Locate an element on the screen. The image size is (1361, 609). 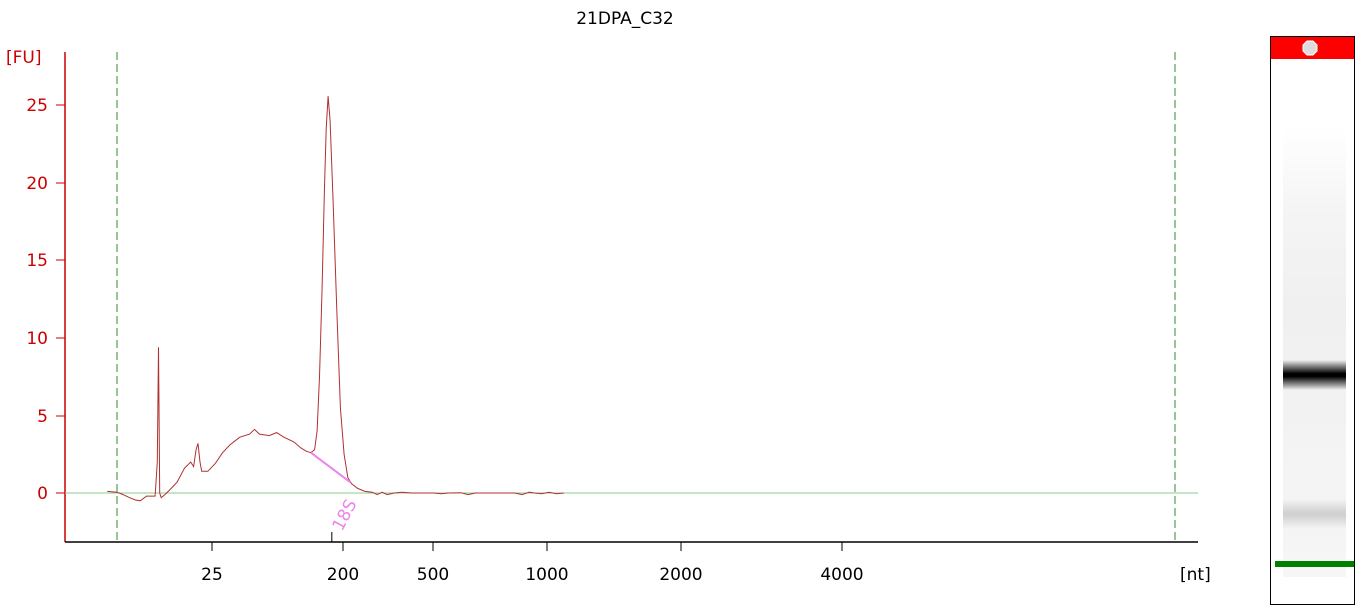
x-tick-label: 4000 is located at coordinates (841, 575).